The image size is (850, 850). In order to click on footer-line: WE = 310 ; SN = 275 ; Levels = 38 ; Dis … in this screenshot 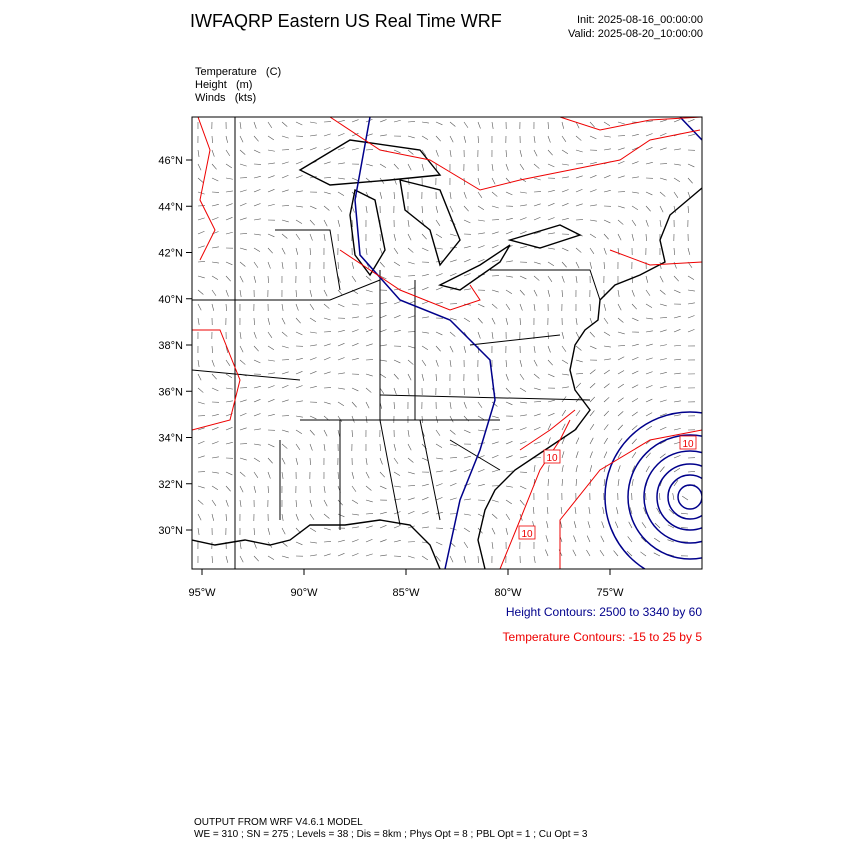, I will do `click(391, 834)`.